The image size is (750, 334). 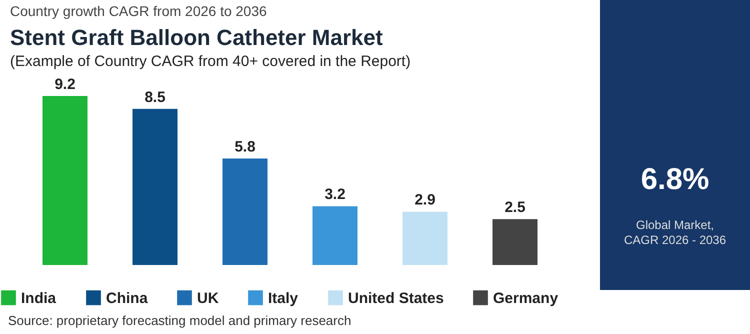 I want to click on legend-label: United States, so click(x=396, y=298).